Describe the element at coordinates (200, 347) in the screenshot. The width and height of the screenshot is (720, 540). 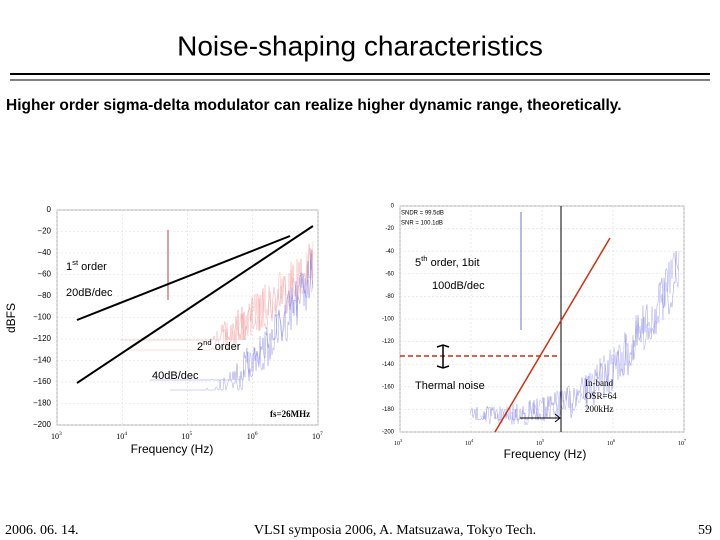
I see `annotation-base: 2` at that location.